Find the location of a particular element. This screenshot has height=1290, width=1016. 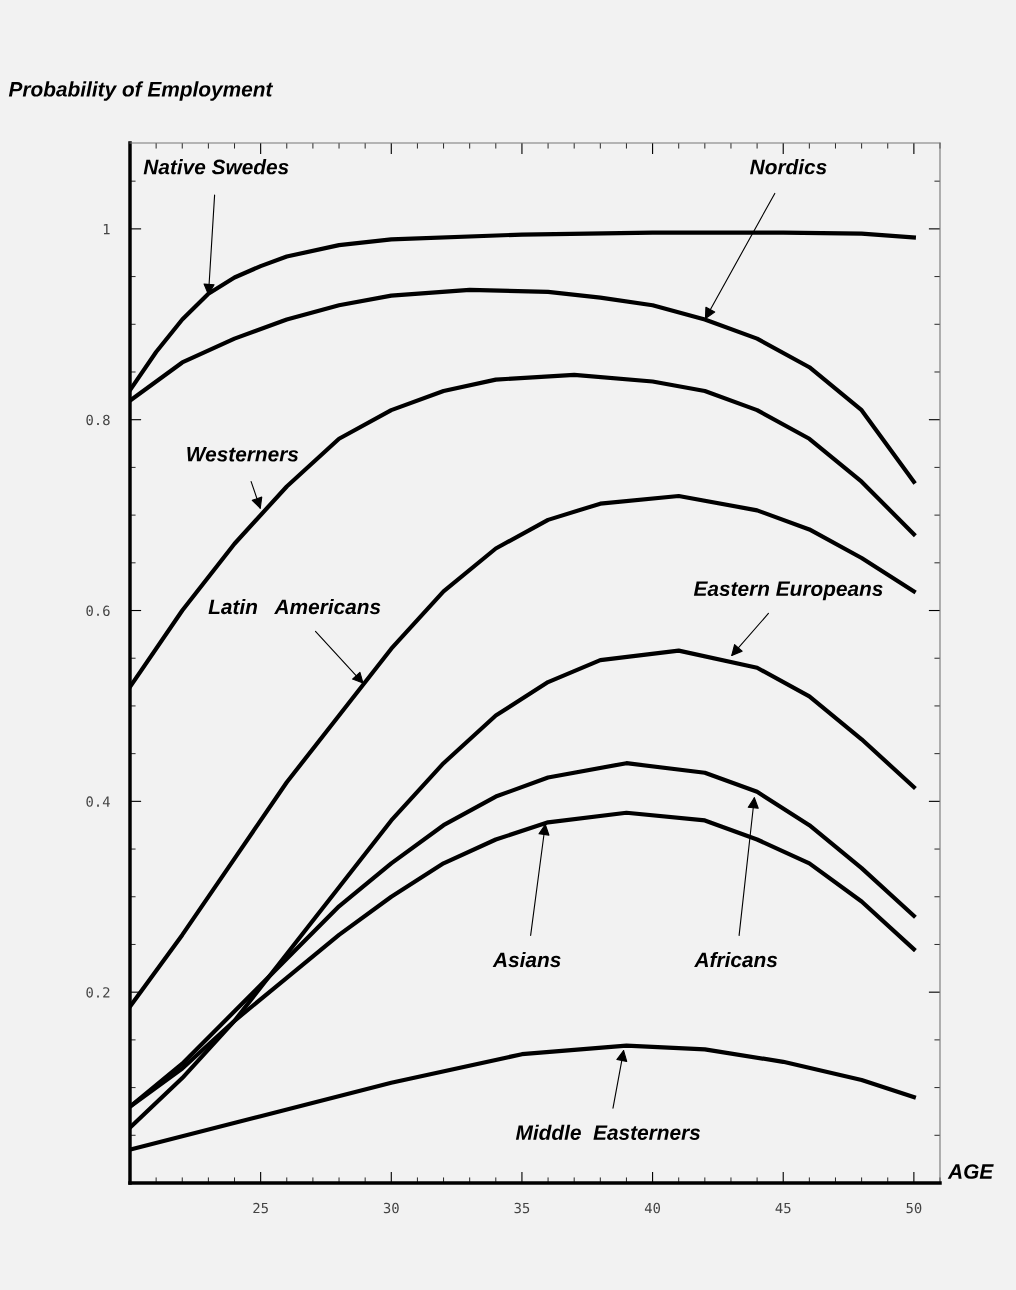

annotation: Middle Easterners is located at coordinates (608, 1132).